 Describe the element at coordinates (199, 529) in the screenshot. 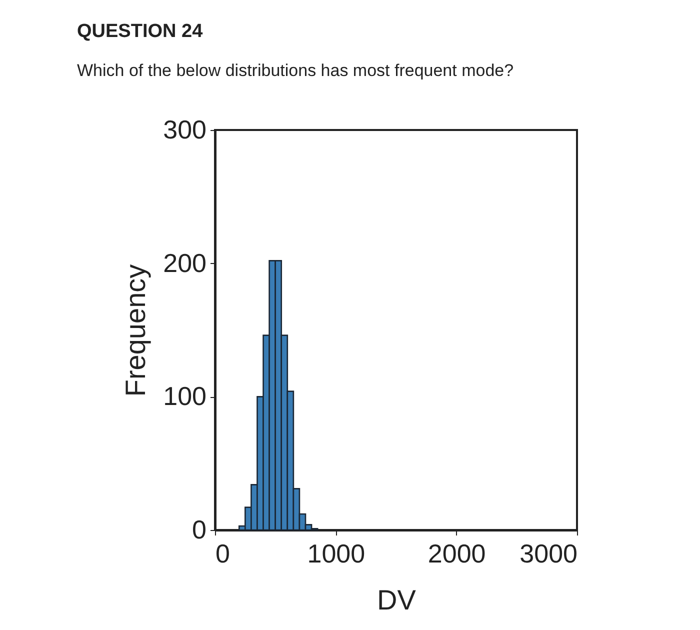

I see `y-tick-label: 0` at that location.